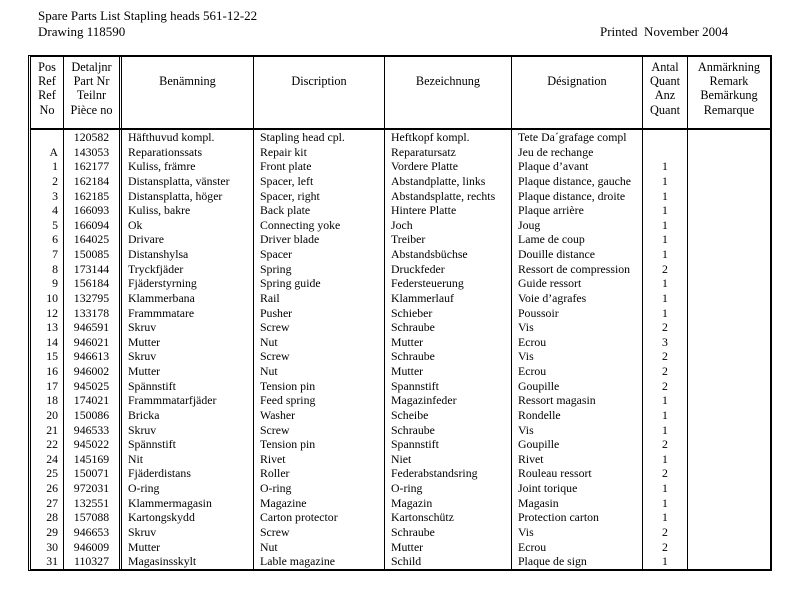 This screenshot has width=798, height=607. What do you see at coordinates (318, 473) in the screenshot?
I see `cell-discription: Roller` at bounding box center [318, 473].